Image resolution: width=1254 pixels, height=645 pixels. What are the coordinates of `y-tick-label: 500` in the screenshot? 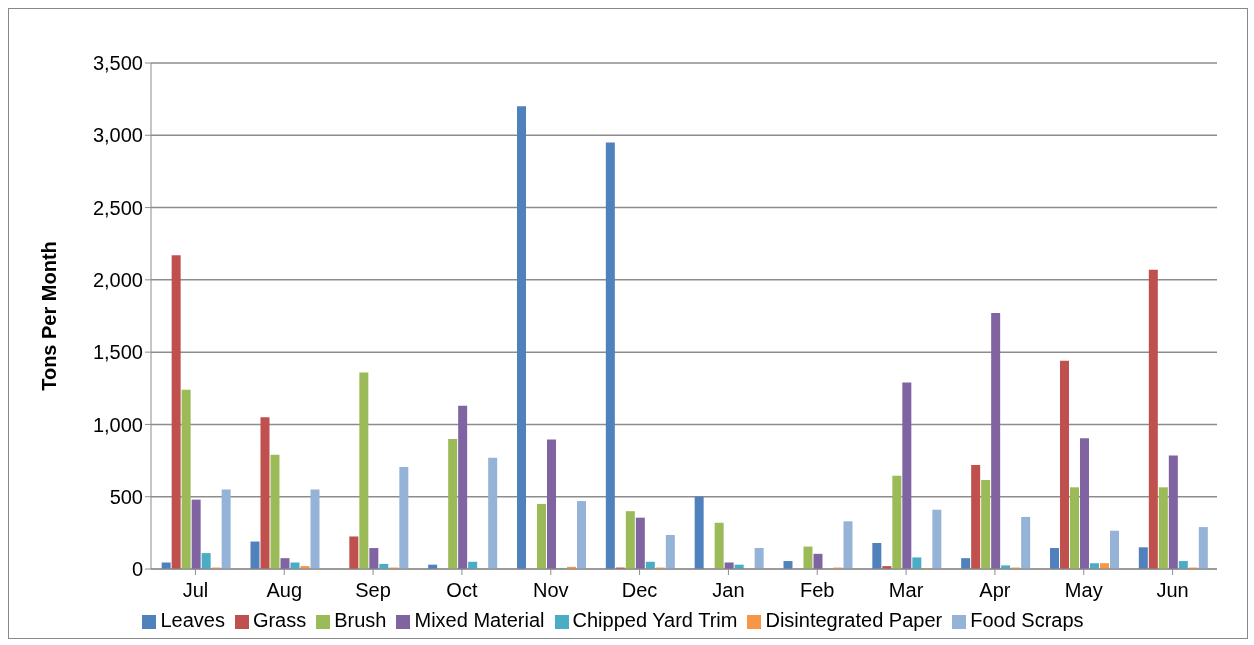 It's located at (126, 496).